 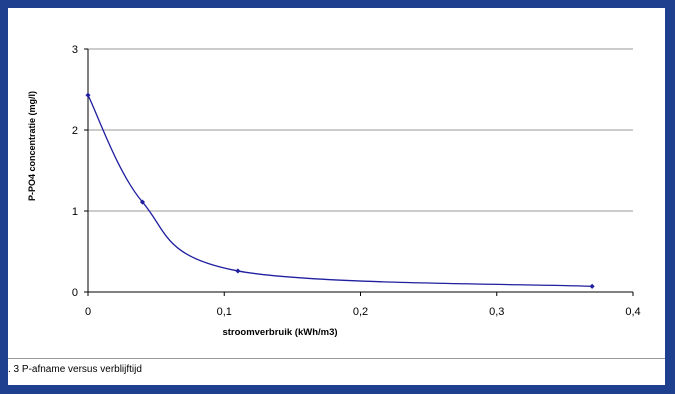 What do you see at coordinates (32, 146) in the screenshot?
I see `y-axis-label: P-PO4 concentratie (mg/l)` at bounding box center [32, 146].